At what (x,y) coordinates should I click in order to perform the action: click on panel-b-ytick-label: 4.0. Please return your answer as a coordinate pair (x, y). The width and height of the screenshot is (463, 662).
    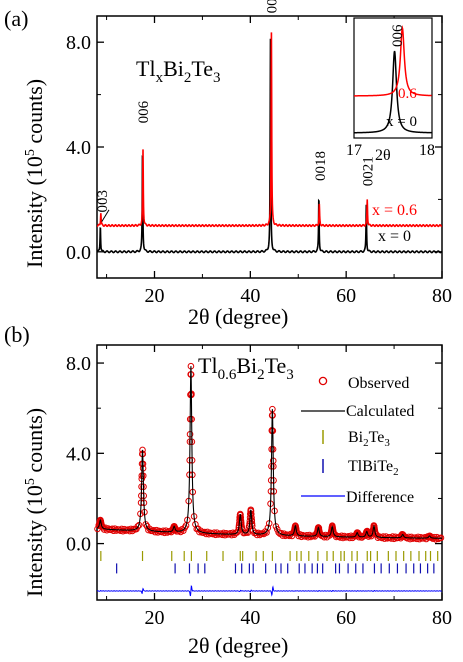
    Looking at the image, I should click on (78, 454).